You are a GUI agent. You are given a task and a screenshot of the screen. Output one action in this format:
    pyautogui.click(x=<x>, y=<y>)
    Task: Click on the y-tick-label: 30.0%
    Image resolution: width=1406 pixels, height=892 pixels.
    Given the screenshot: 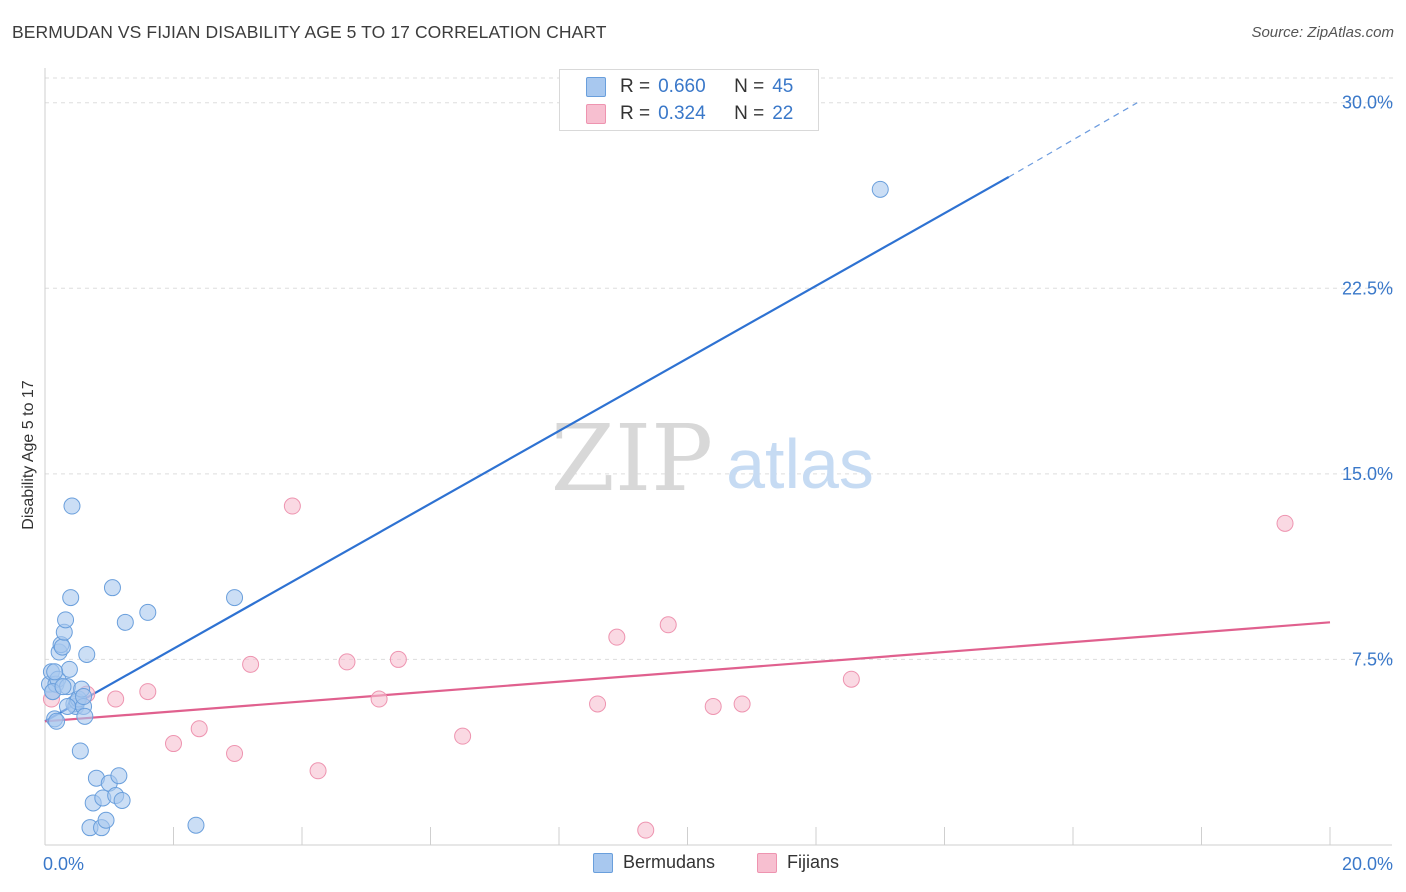 What is the action you would take?
    pyautogui.click(x=1367, y=103)
    